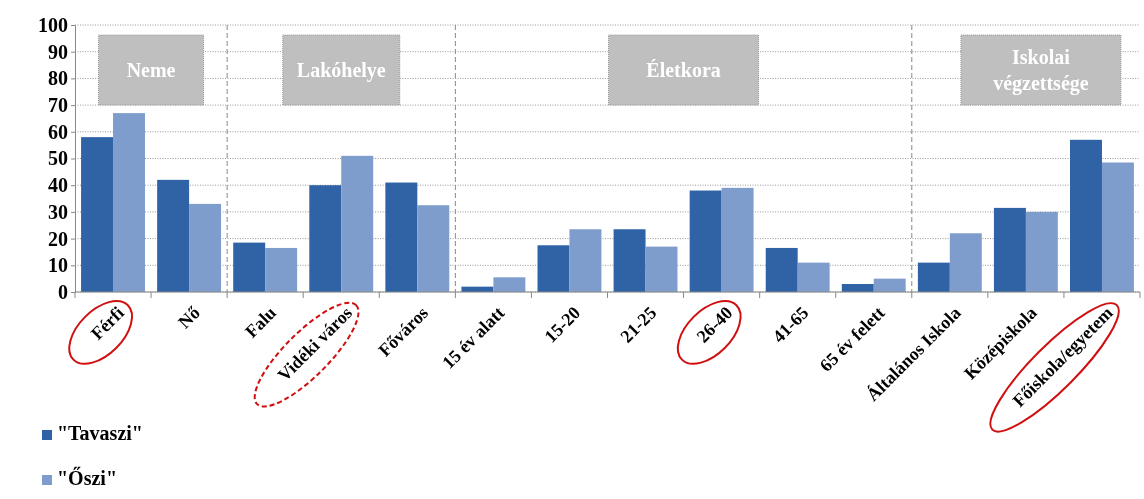 The width and height of the screenshot is (1144, 499). What do you see at coordinates (63, 291) in the screenshot?
I see `y-tick-label: 0` at bounding box center [63, 291].